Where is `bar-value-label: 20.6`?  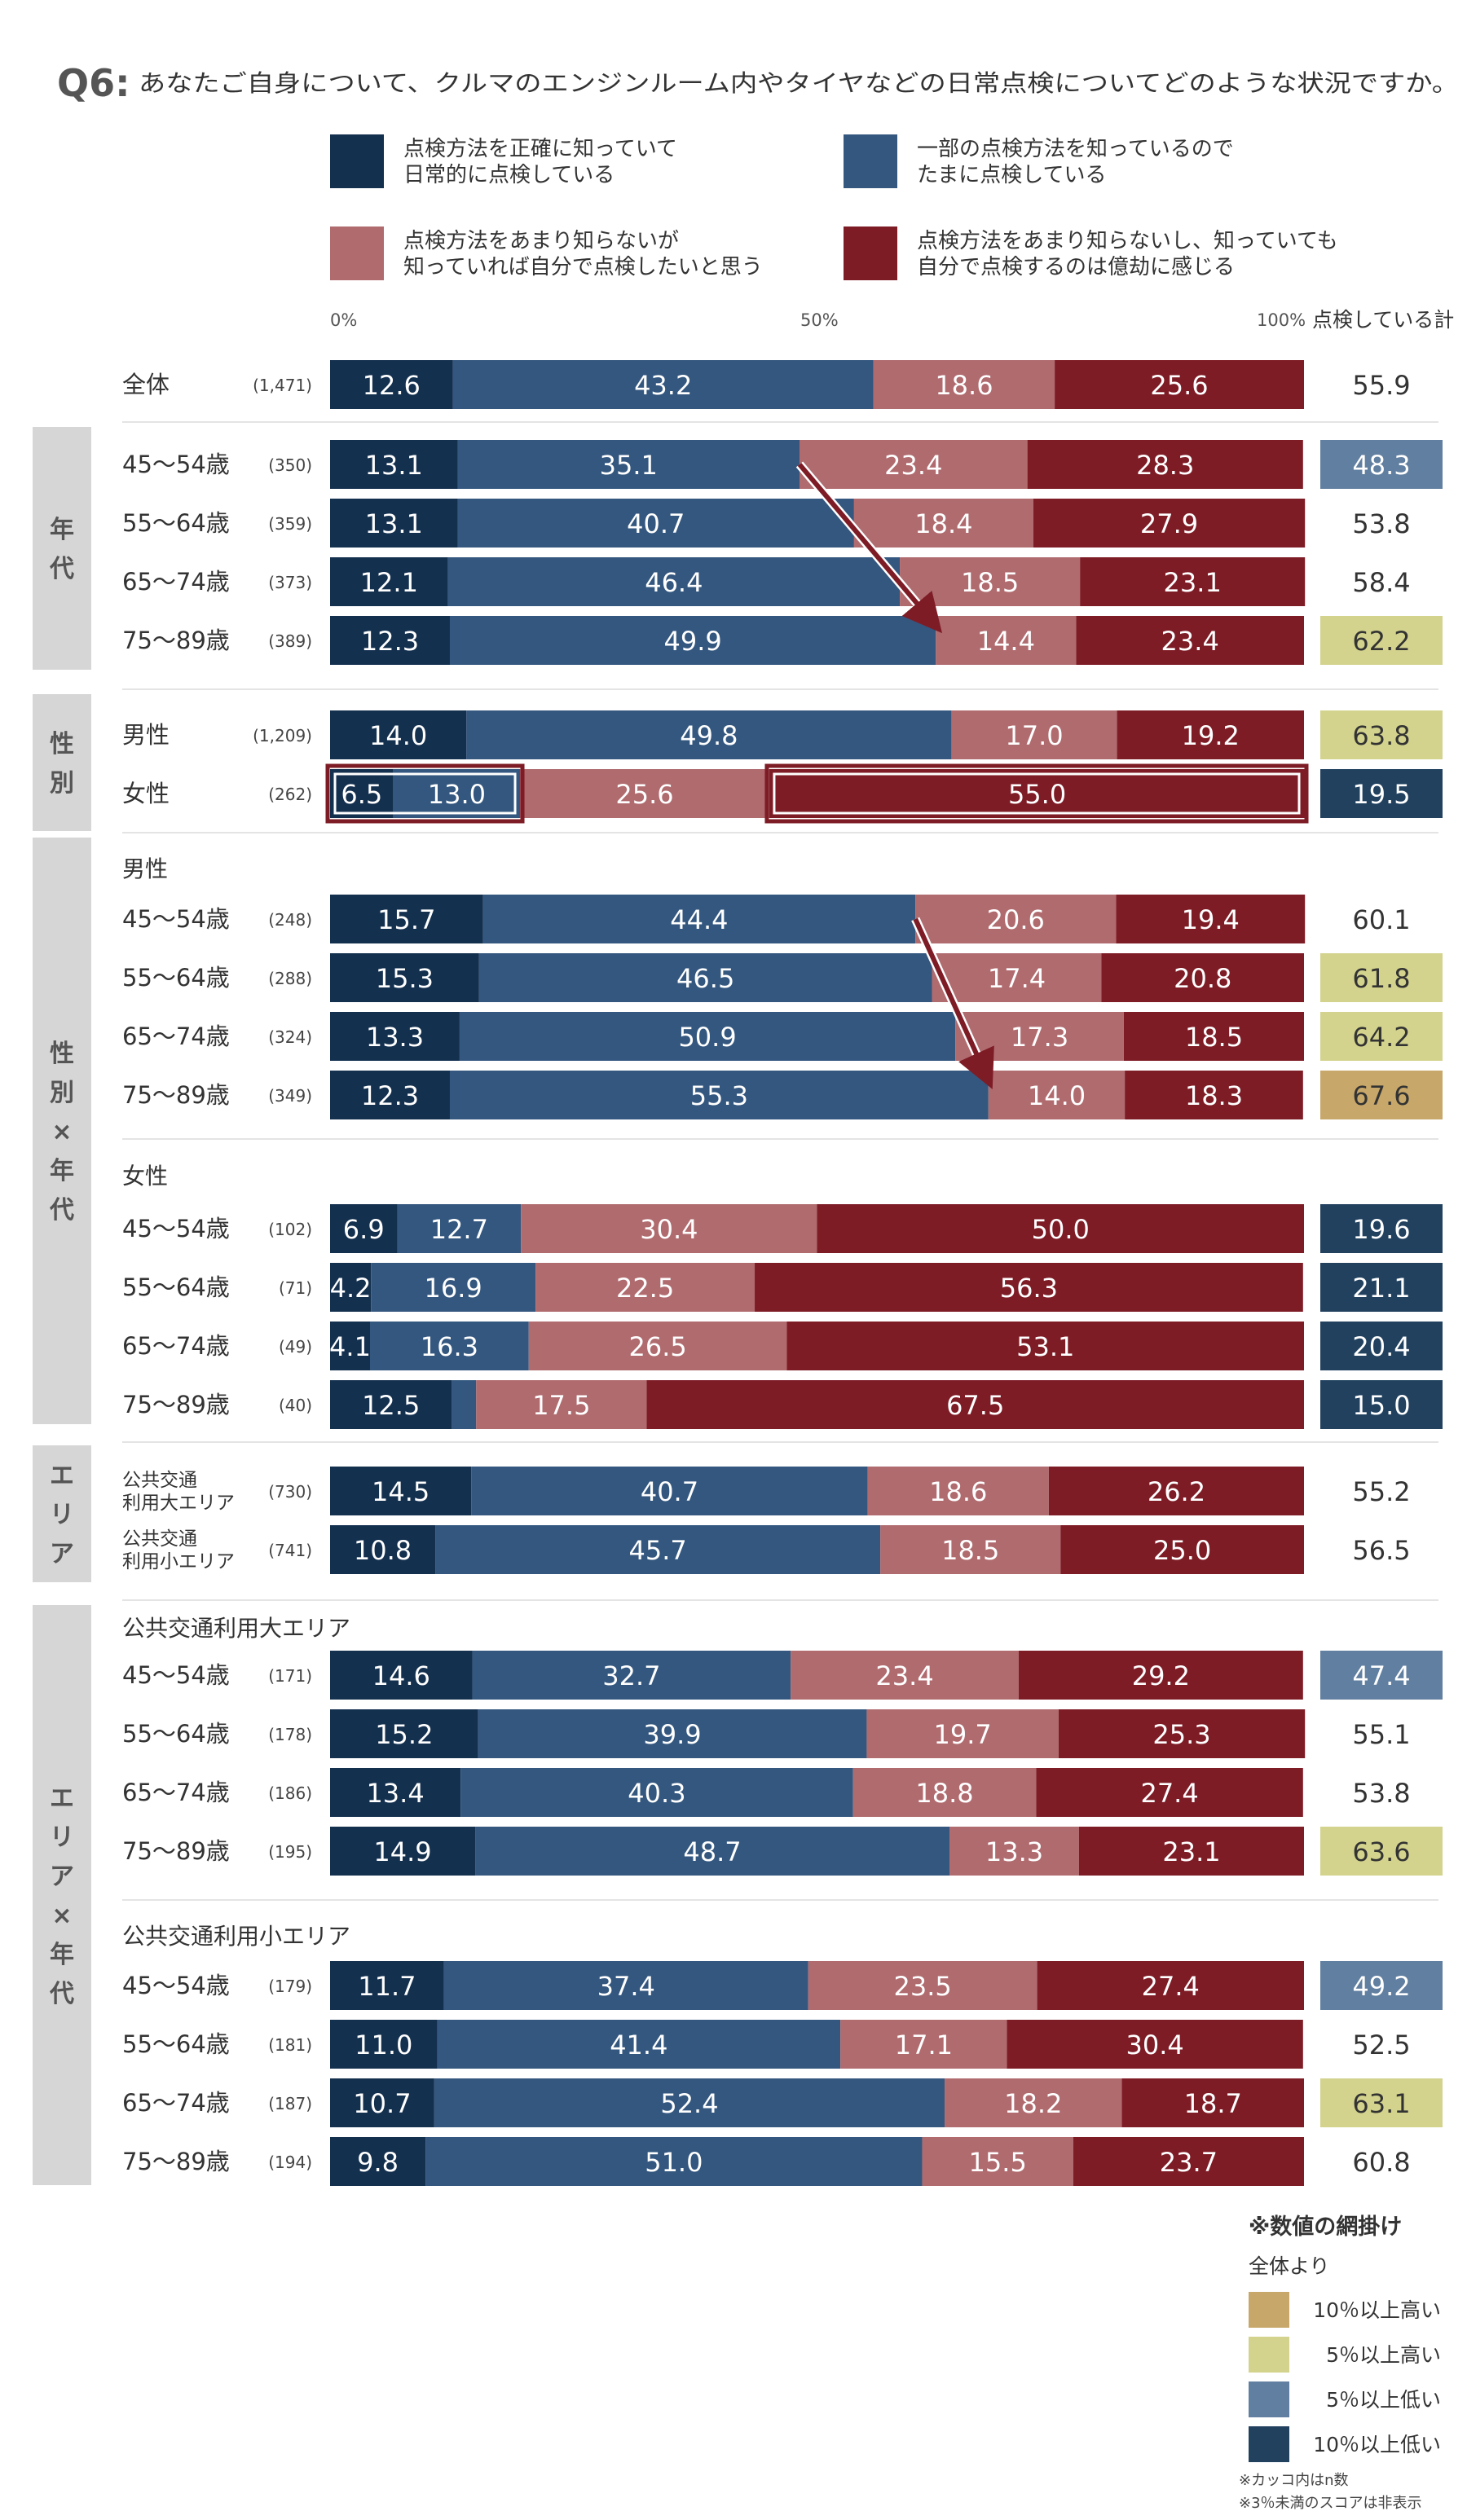 bar-value-label: 20.6 is located at coordinates (1016, 919).